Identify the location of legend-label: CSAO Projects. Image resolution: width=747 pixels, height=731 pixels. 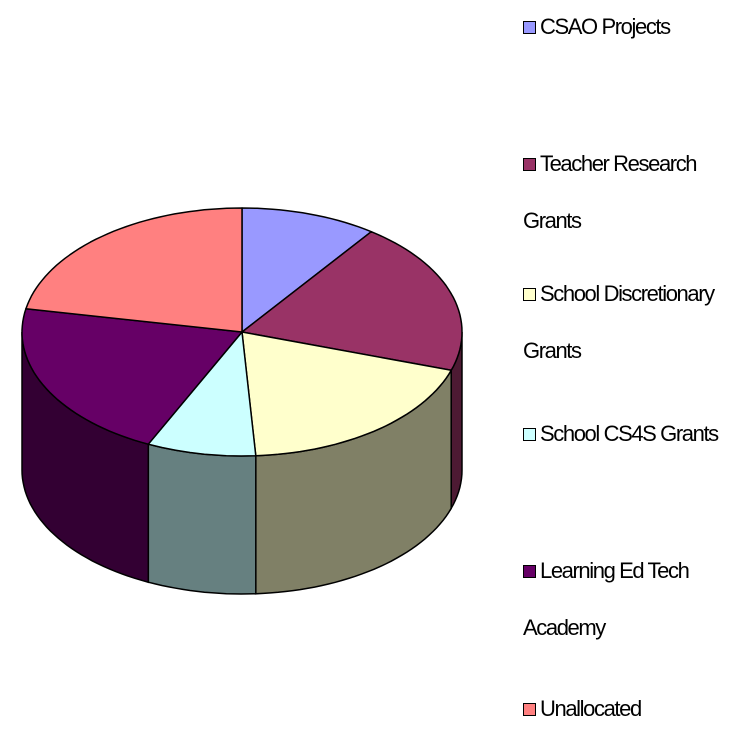
(605, 26).